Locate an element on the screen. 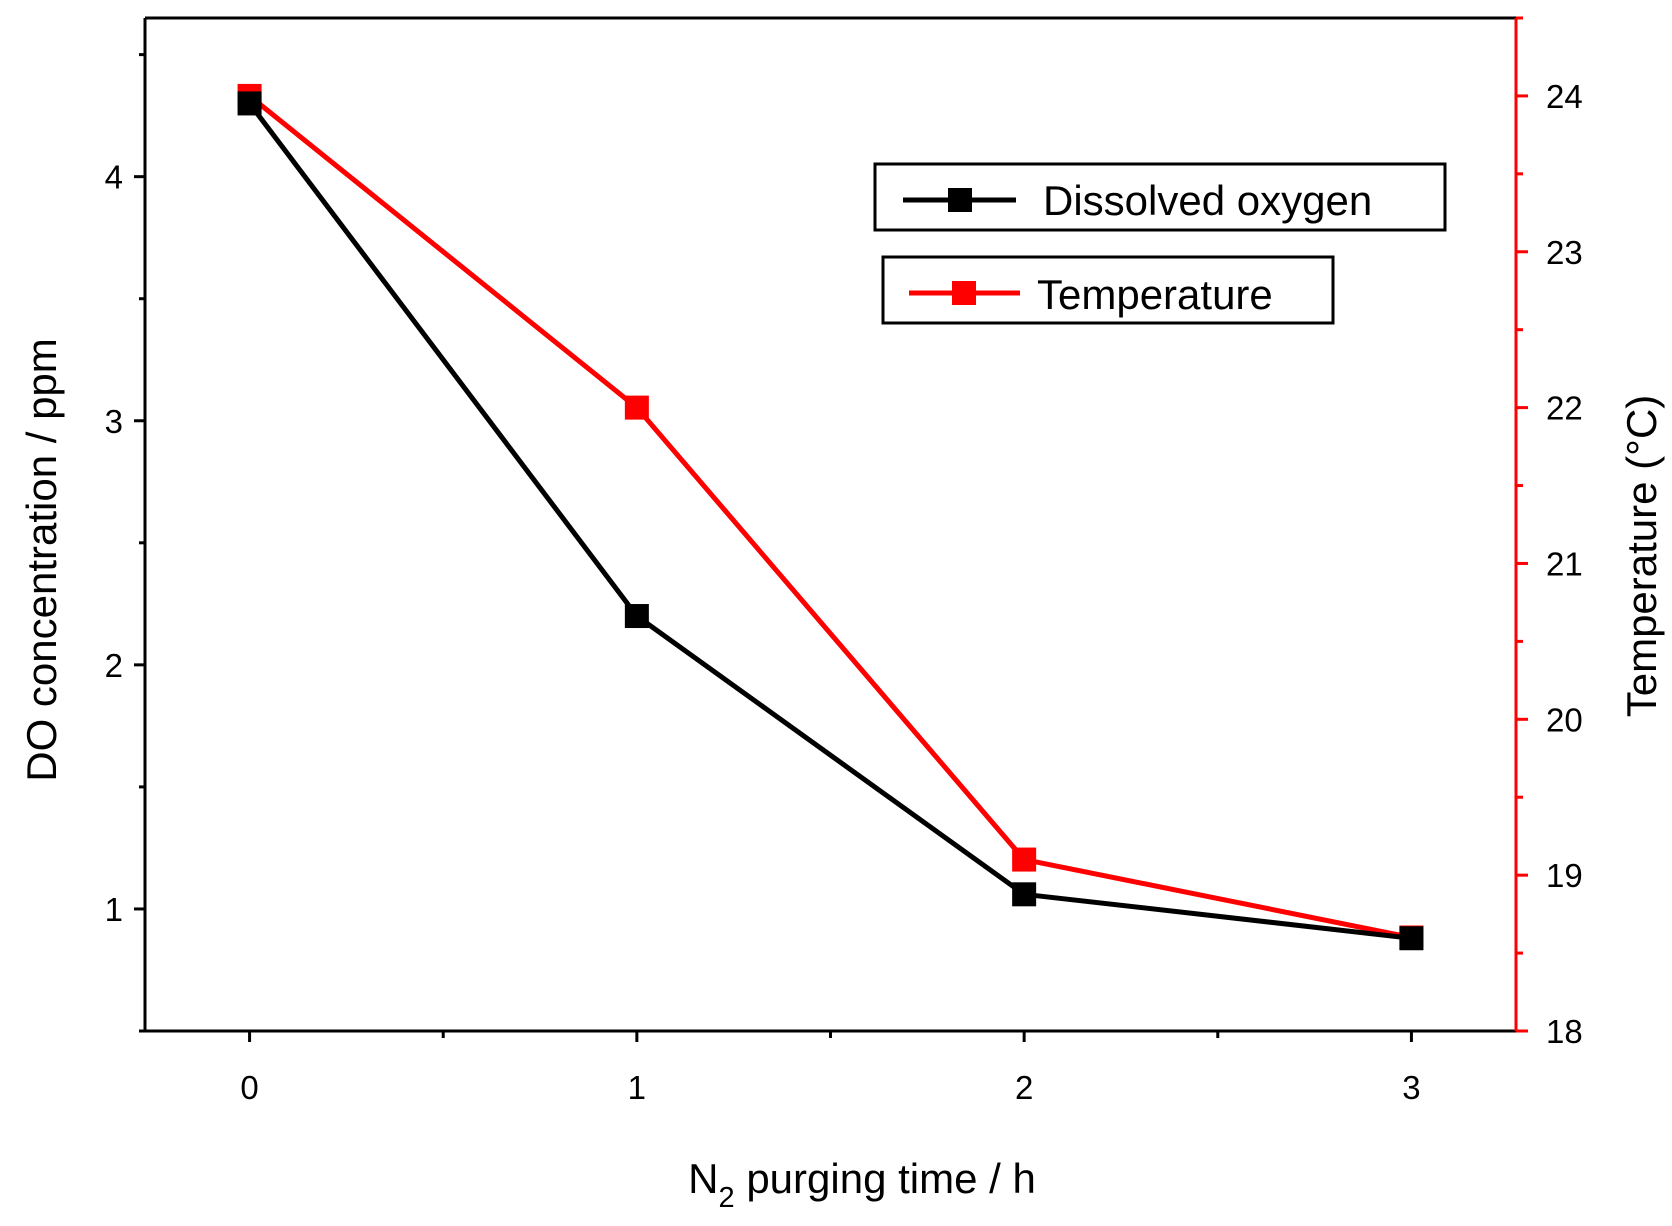 This screenshot has height=1226, width=1672. x-axis-title-main: N is located at coordinates (703, 1178).